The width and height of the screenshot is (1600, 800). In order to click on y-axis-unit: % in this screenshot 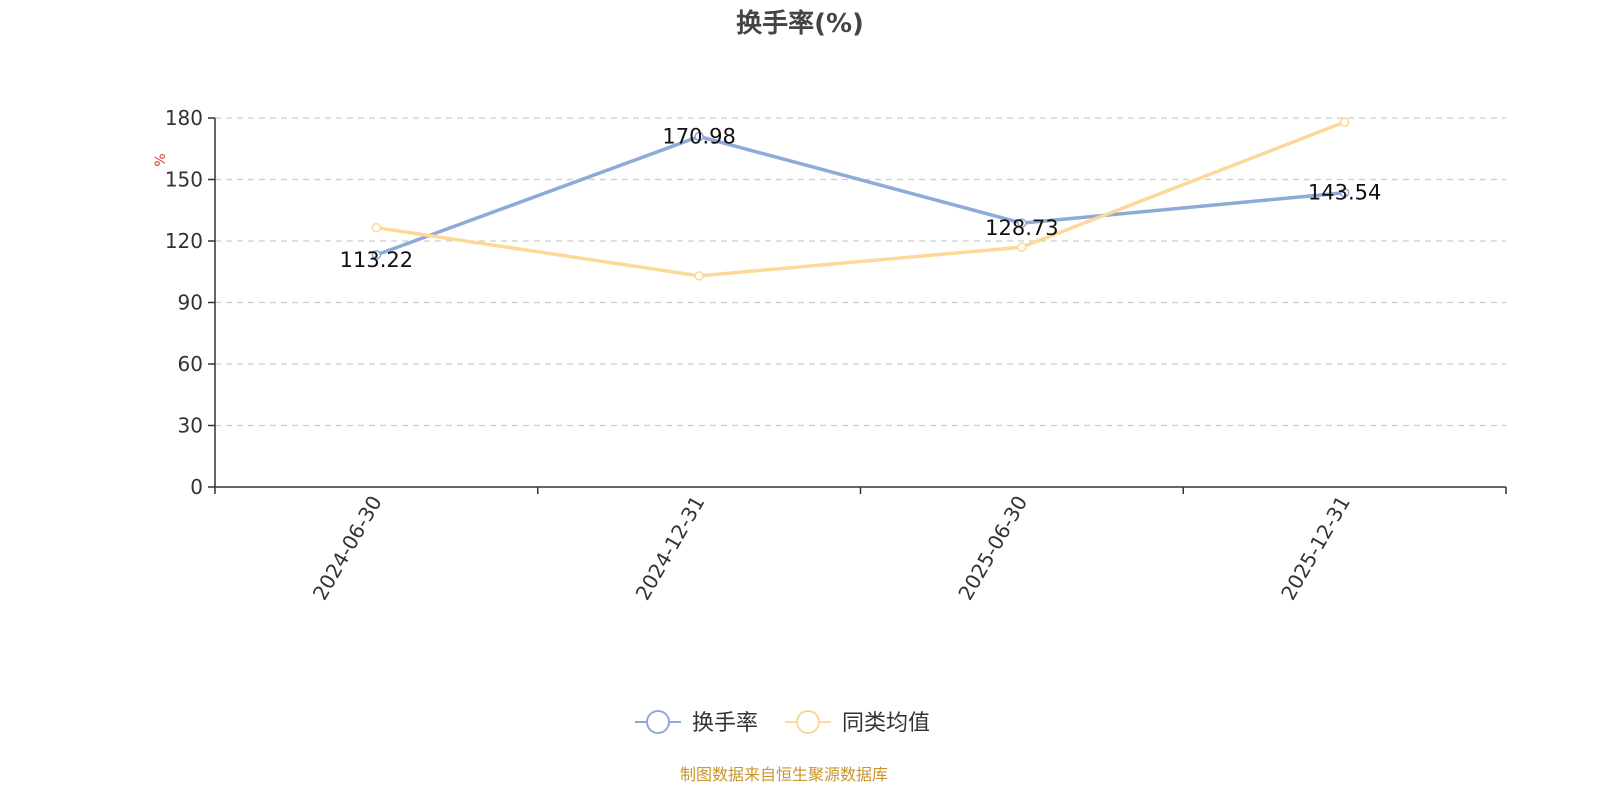, I will do `click(161, 159)`.